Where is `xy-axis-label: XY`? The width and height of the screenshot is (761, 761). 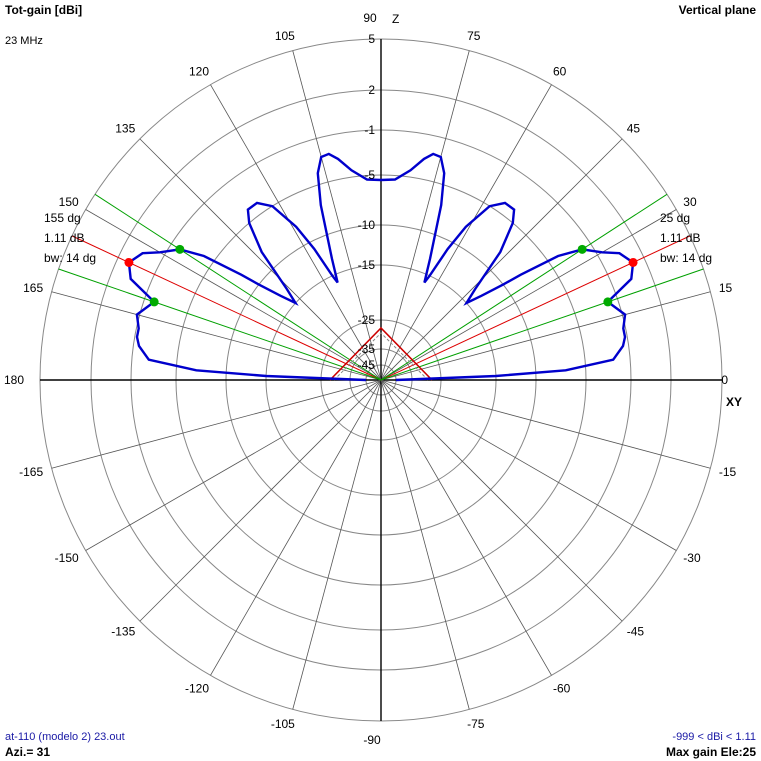
xy-axis-label: XY is located at coordinates (734, 402).